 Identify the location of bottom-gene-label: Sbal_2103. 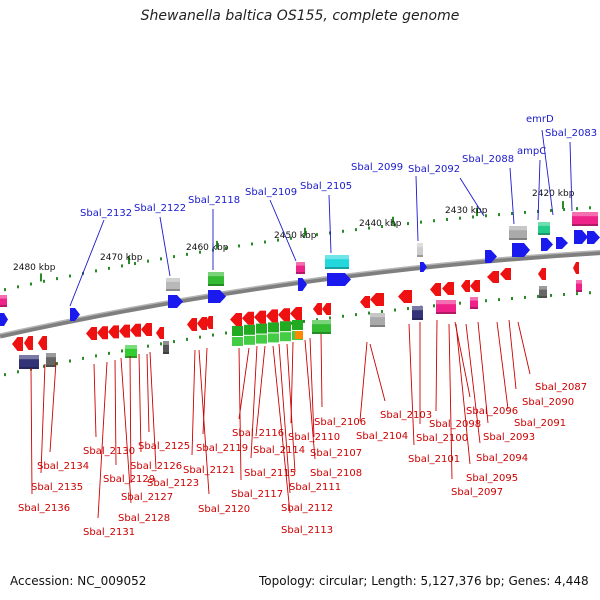
(406, 415).